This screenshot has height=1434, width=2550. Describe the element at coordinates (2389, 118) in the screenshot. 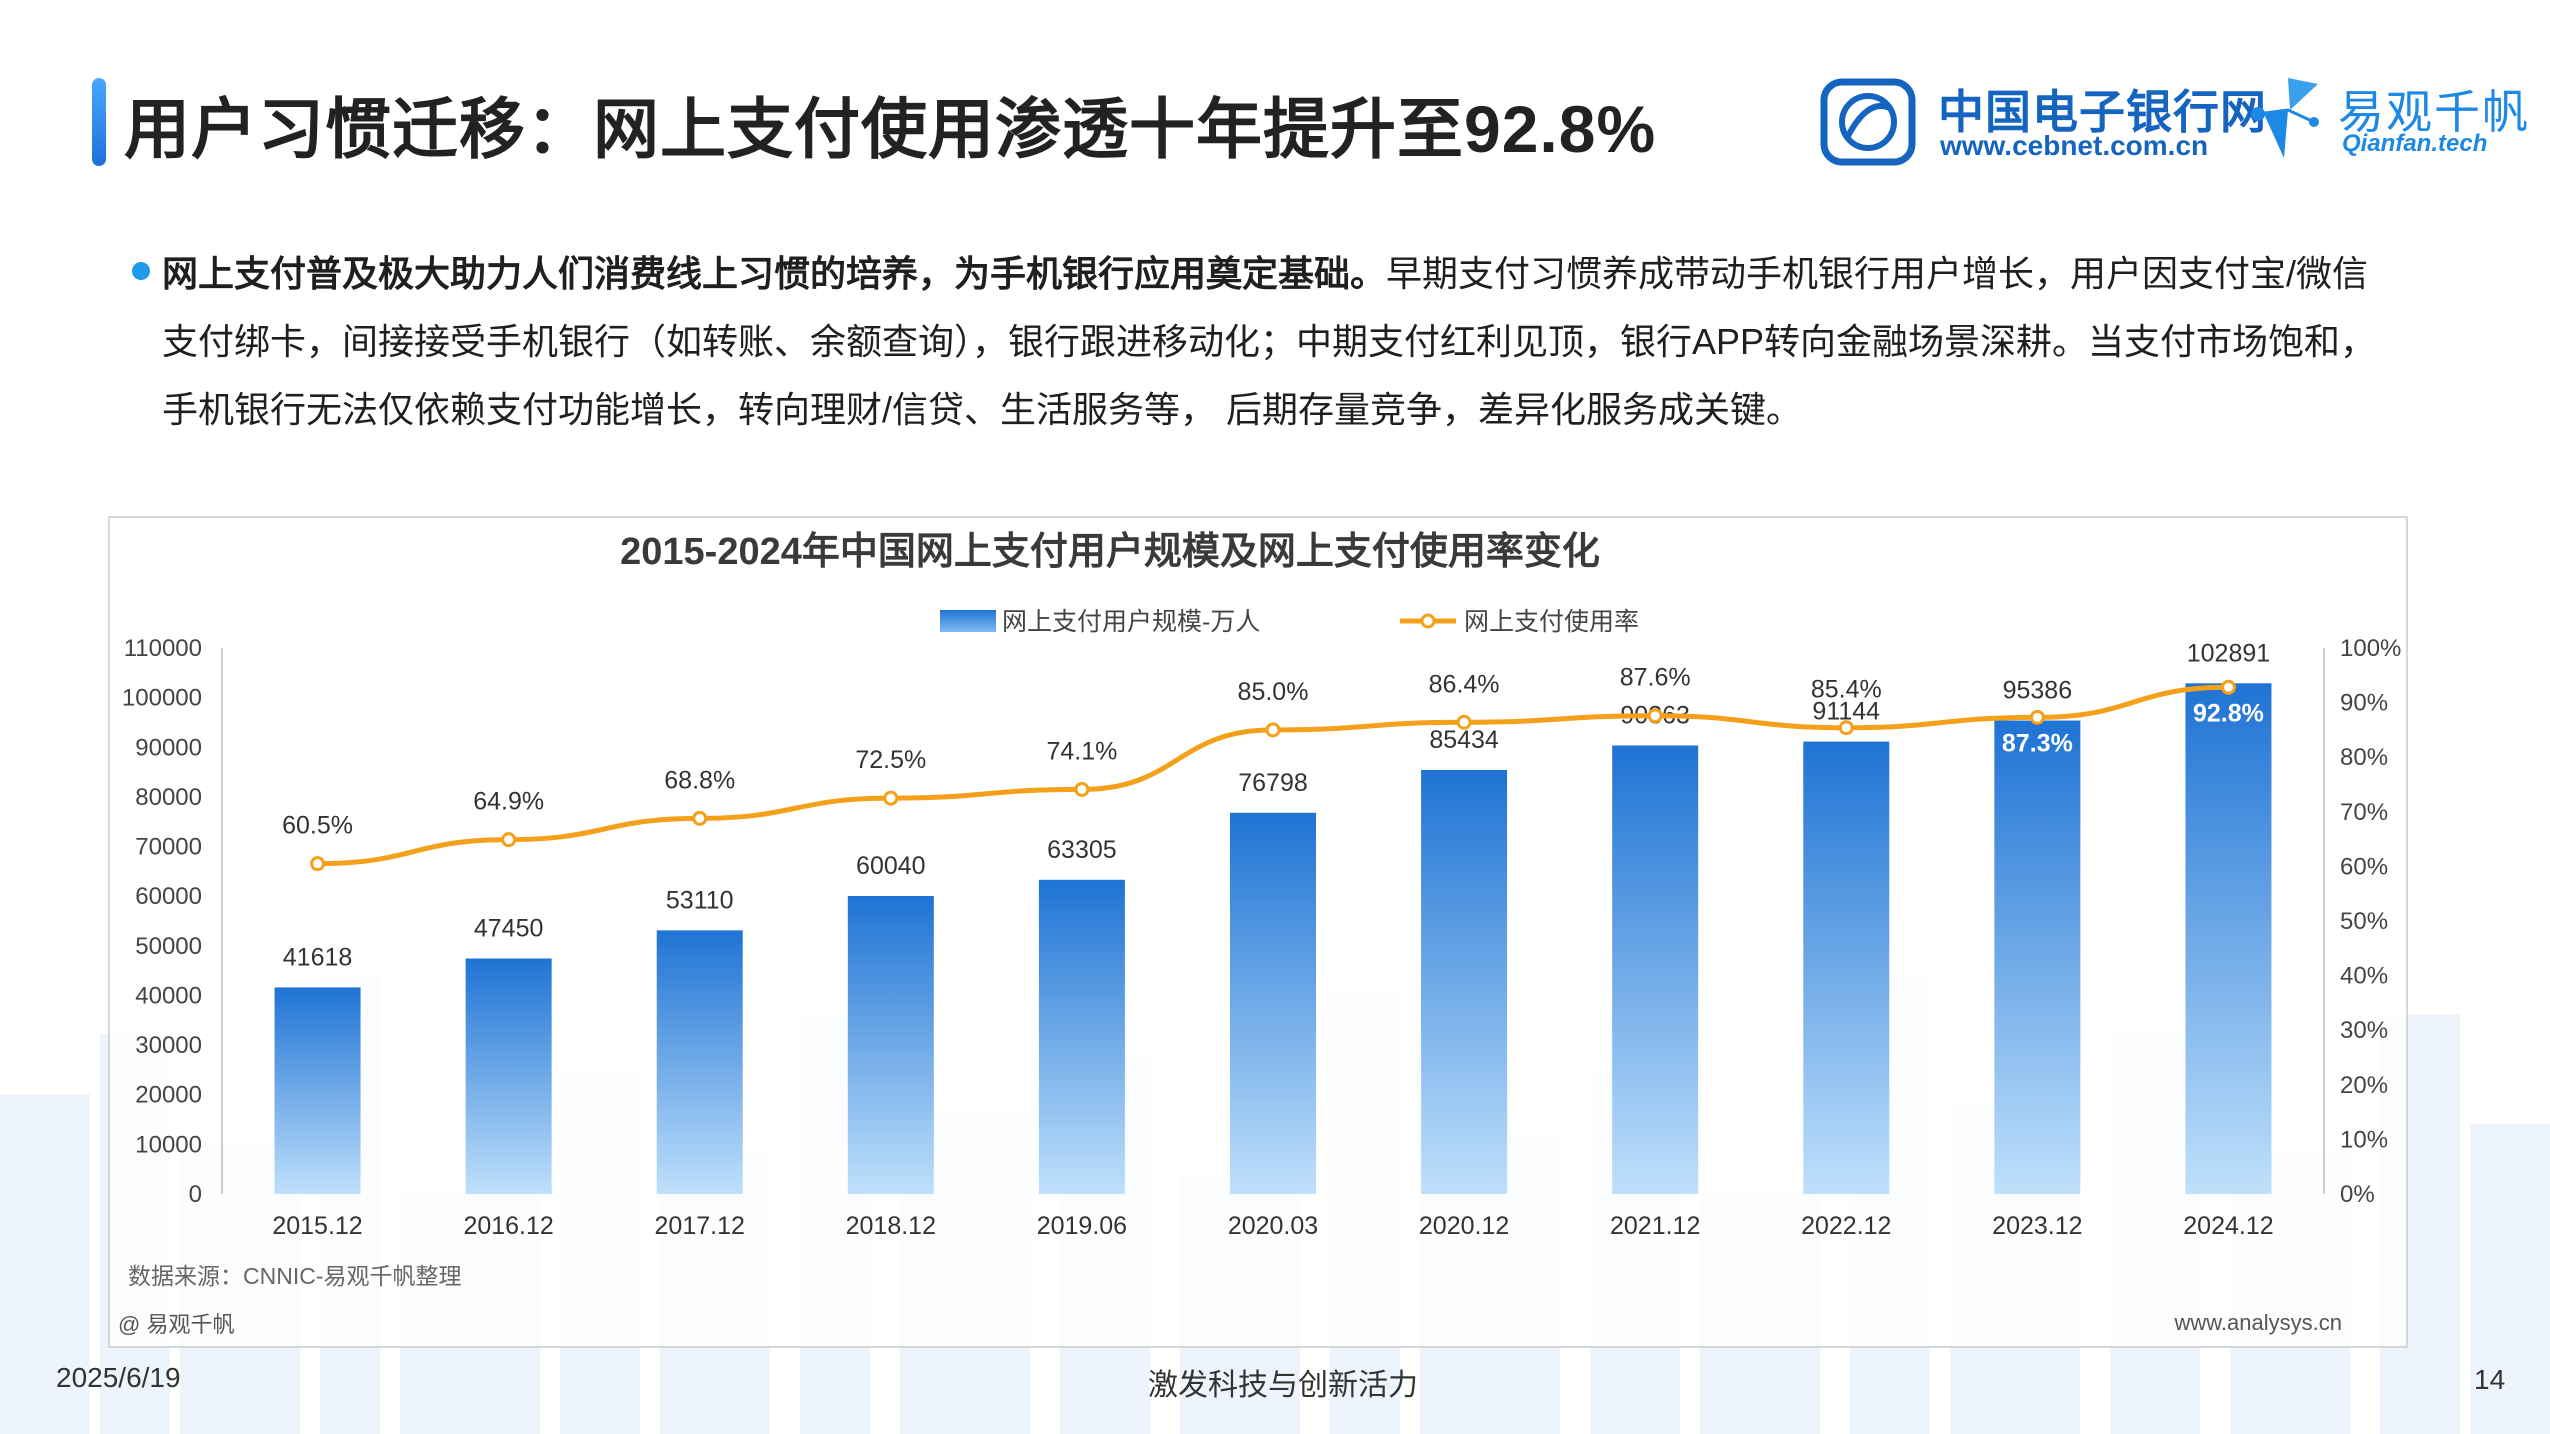

I see `qianfan-logo: 易观千帆 Qianfan.tech` at that location.